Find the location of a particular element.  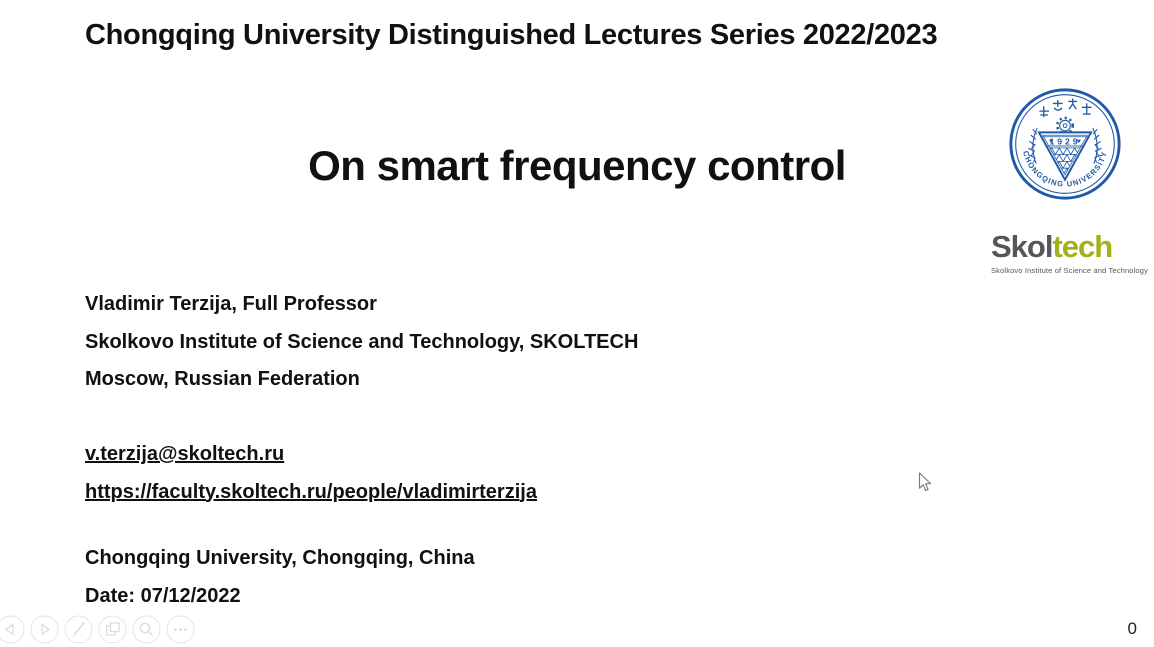

chevron-right-icon is located at coordinates (44, 629).